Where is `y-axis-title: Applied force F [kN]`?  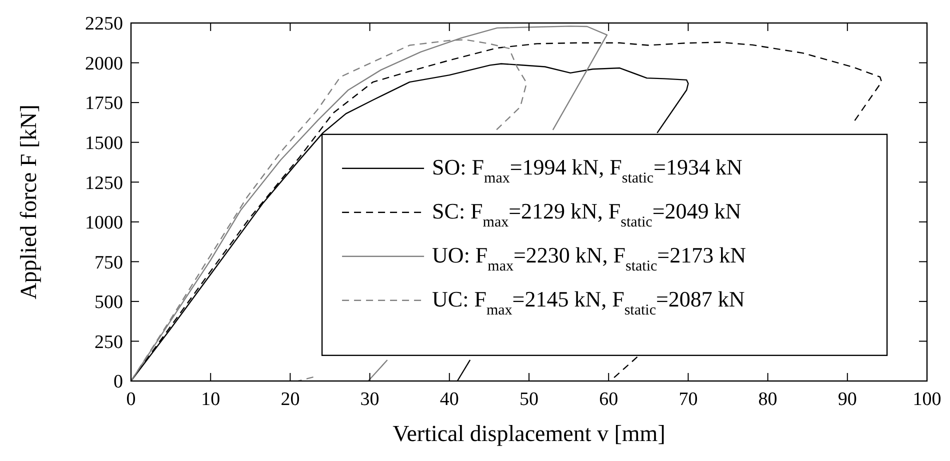
y-axis-title: Applied force F [kN] is located at coordinates (28, 202).